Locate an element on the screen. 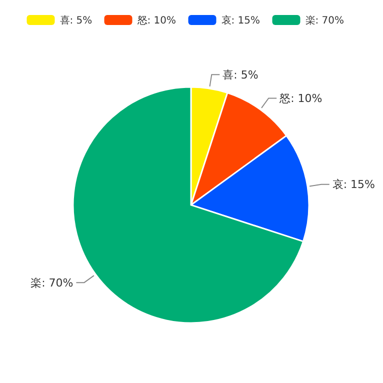 The image size is (383, 383). slice-label: 哀: 15% is located at coordinates (354, 185).